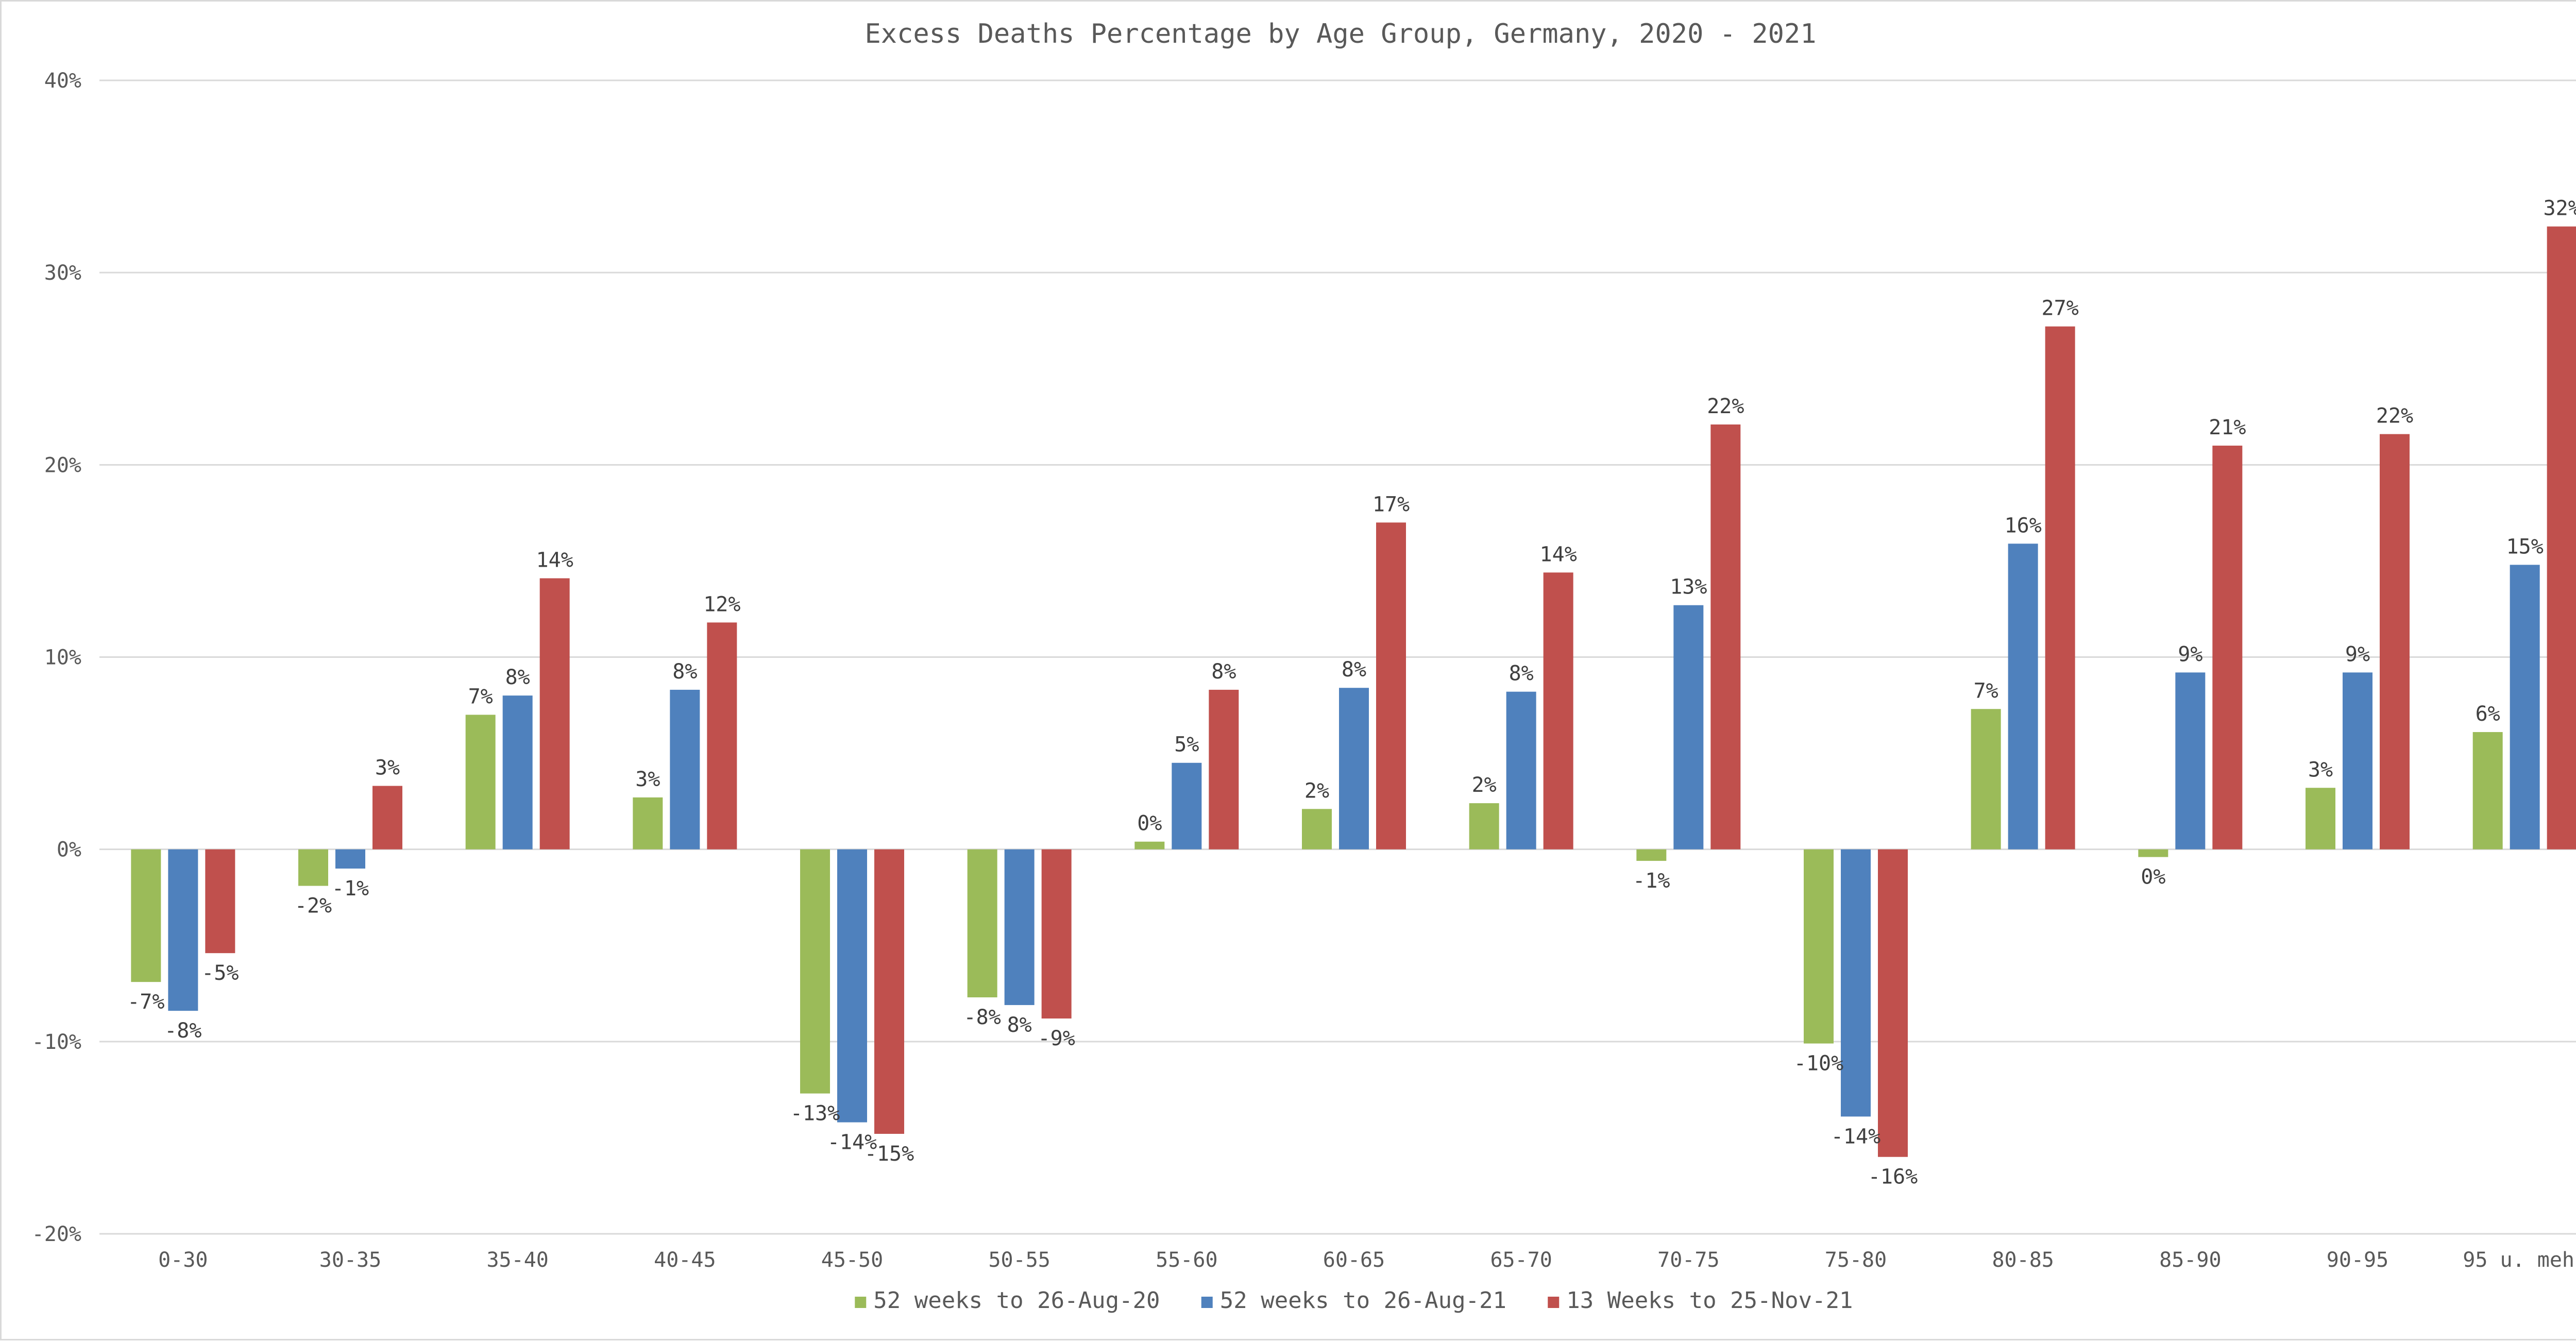  I want to click on x-tick-label: 30-35, so click(350, 1260).